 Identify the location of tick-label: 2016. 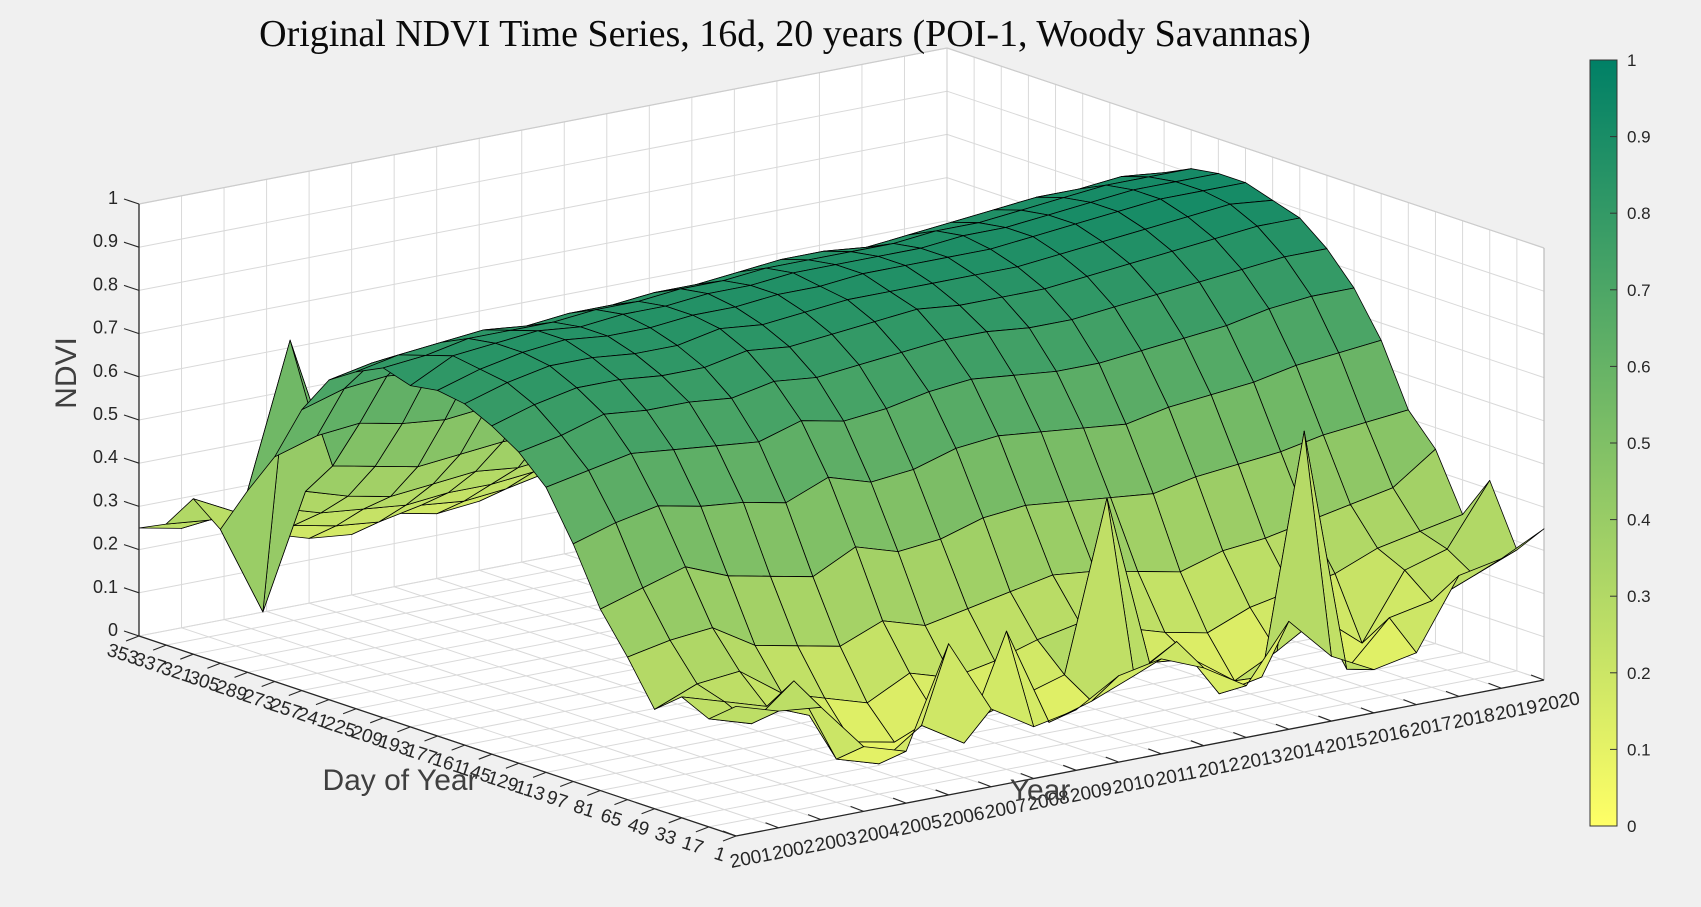
(1389, 735).